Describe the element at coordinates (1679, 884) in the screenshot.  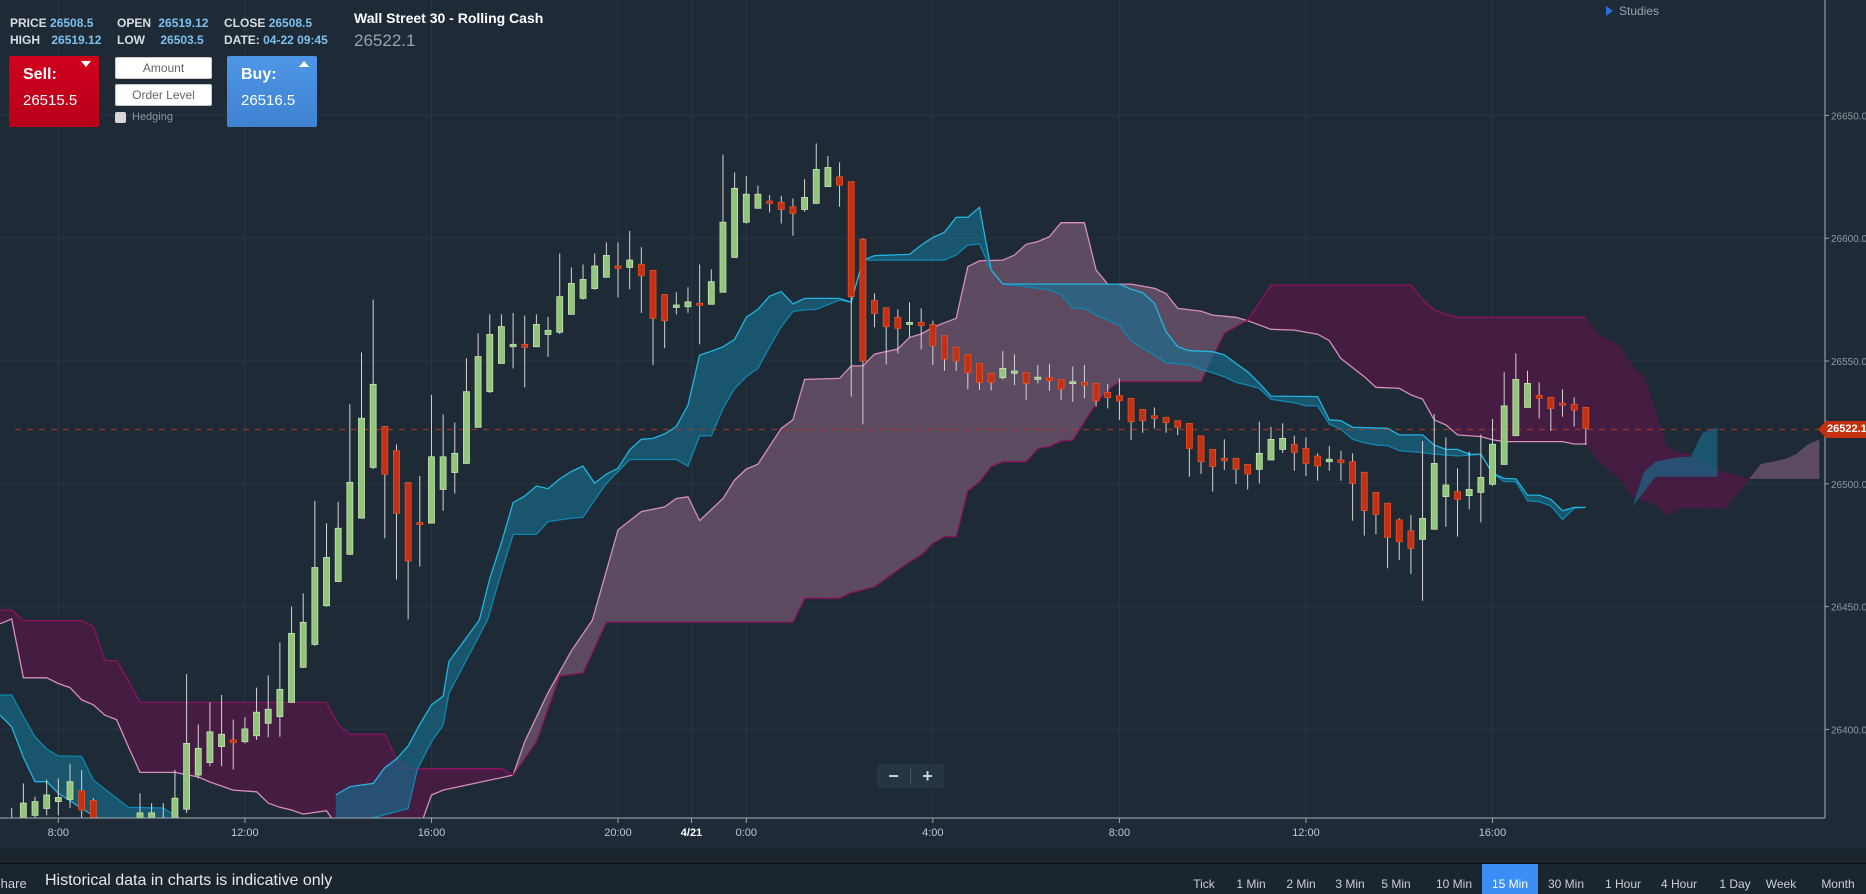
I see `timeframe-4-hour: 4 Hour` at that location.